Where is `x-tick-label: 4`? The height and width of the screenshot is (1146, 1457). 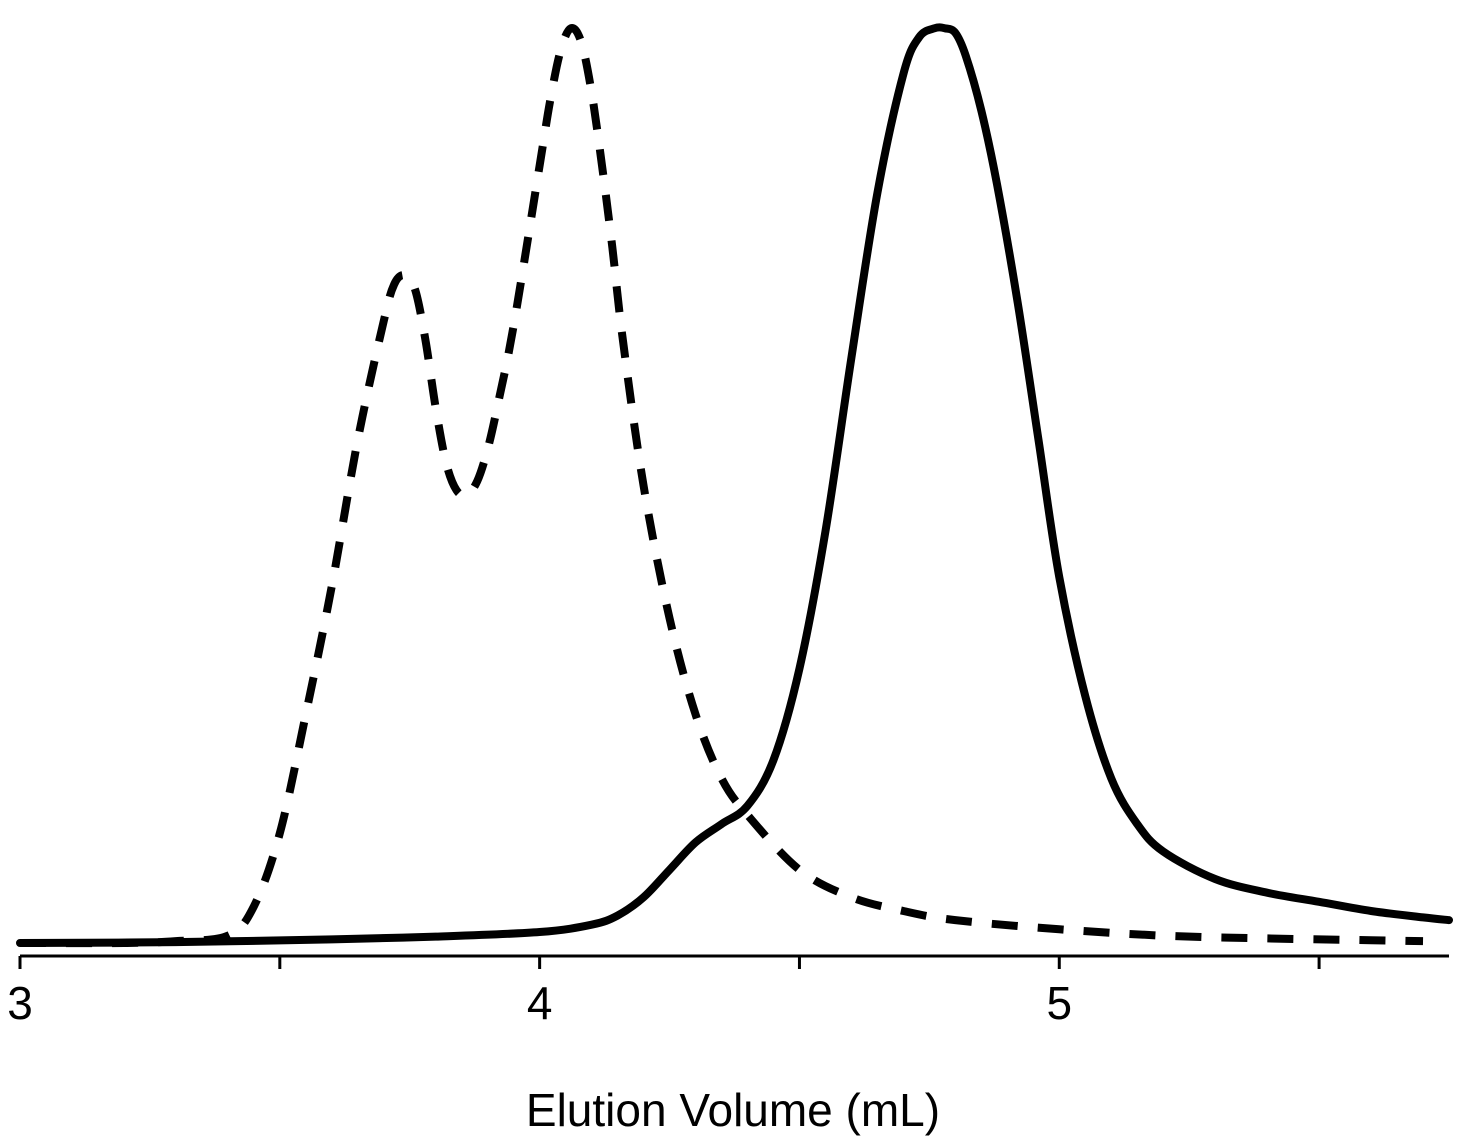 x-tick-label: 4 is located at coordinates (540, 1003).